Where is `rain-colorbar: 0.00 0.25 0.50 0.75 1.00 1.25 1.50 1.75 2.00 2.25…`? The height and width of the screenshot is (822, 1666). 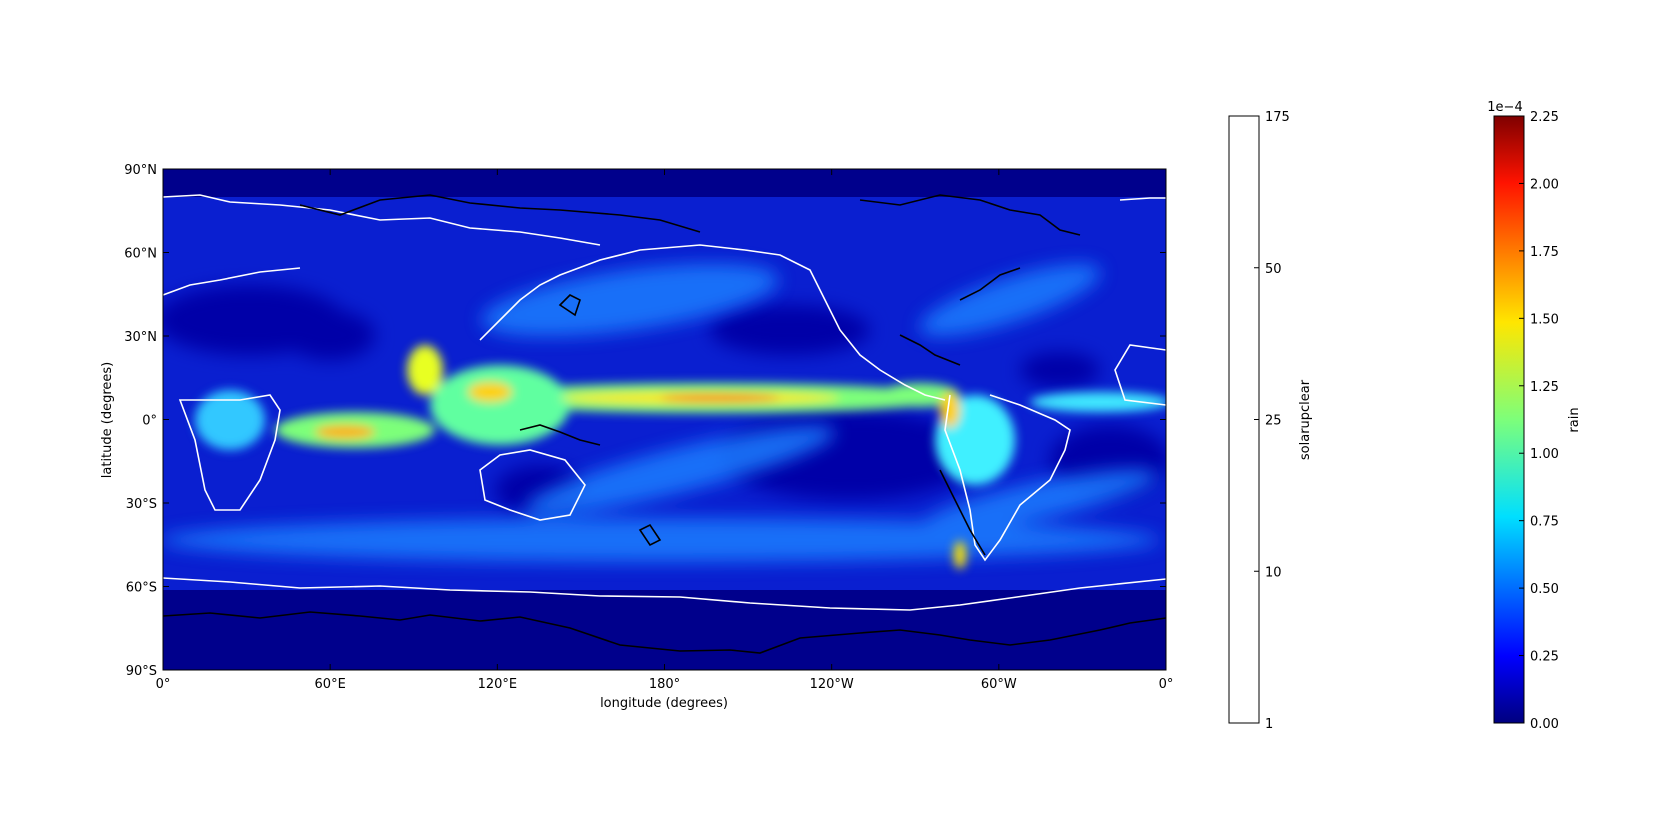
rain-colorbar: 0.00 0.25 0.50 0.75 1.00 1.25 1.50 1.75 2.00 2.25… is located at coordinates (1534, 416).